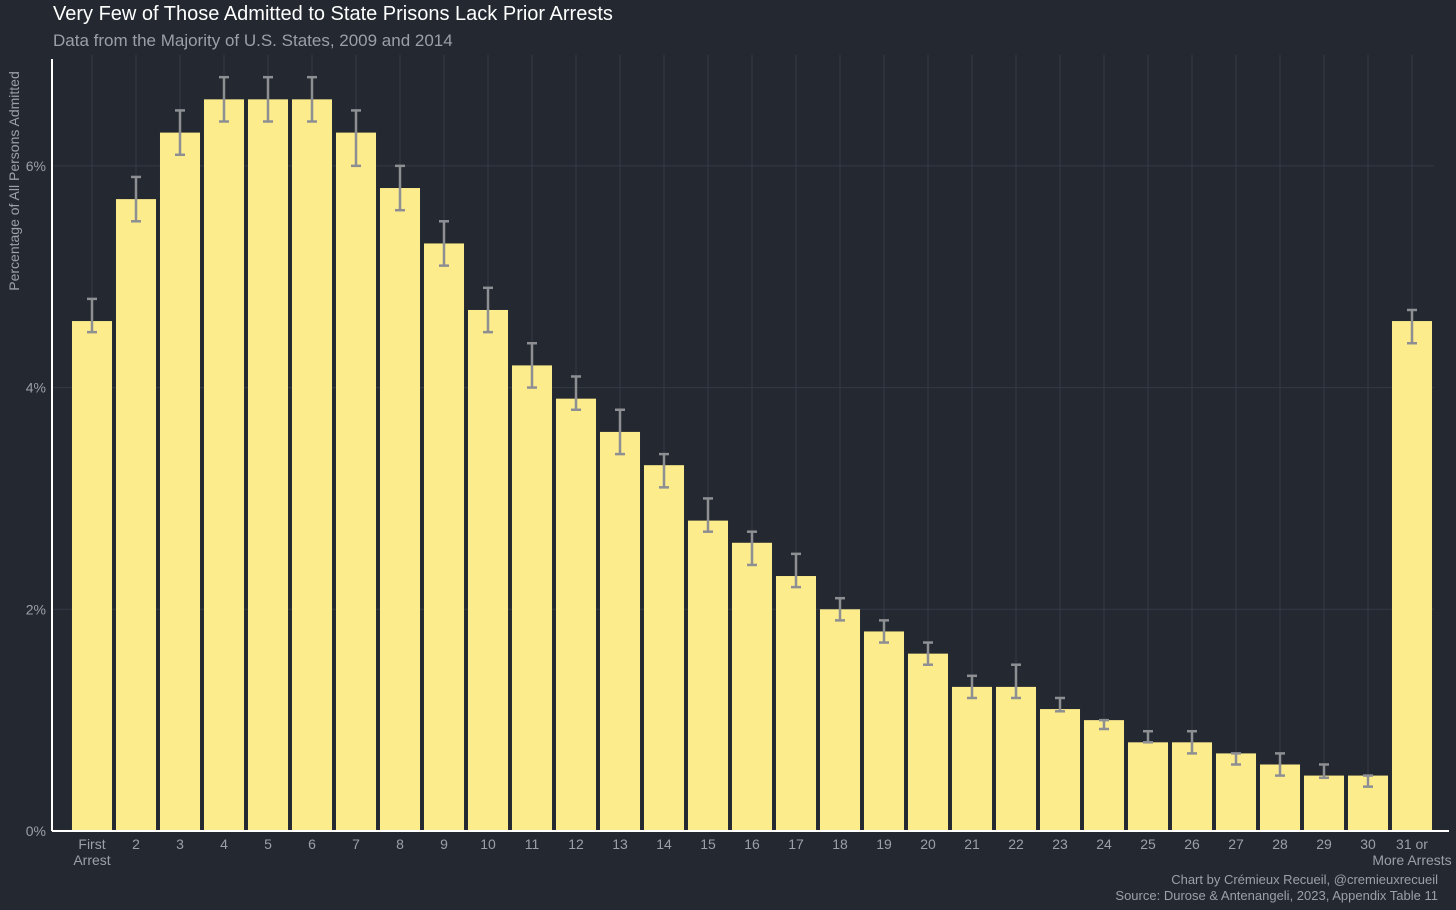 Image resolution: width=1456 pixels, height=910 pixels. I want to click on x-tick-label-line: 15, so click(708, 844).